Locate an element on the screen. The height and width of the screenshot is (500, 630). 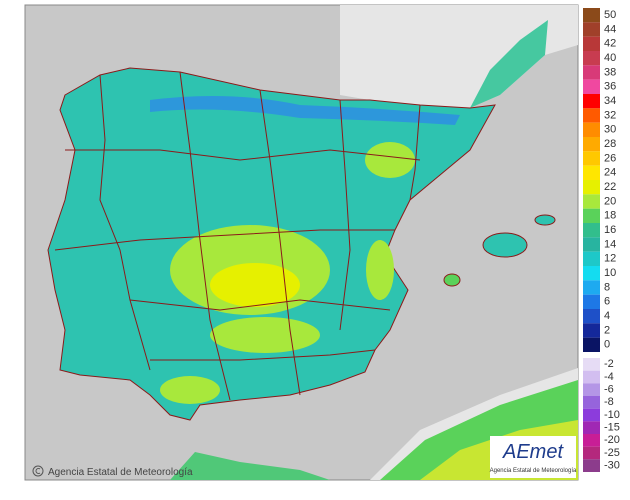
legend-label: 10 is located at coordinates (610, 273).